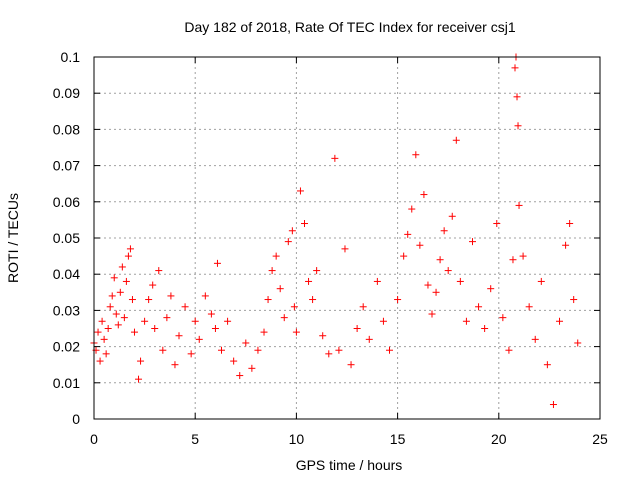 This screenshot has width=640, height=480. What do you see at coordinates (66, 238) in the screenshot?
I see `y-tick-label: 0.05` at bounding box center [66, 238].